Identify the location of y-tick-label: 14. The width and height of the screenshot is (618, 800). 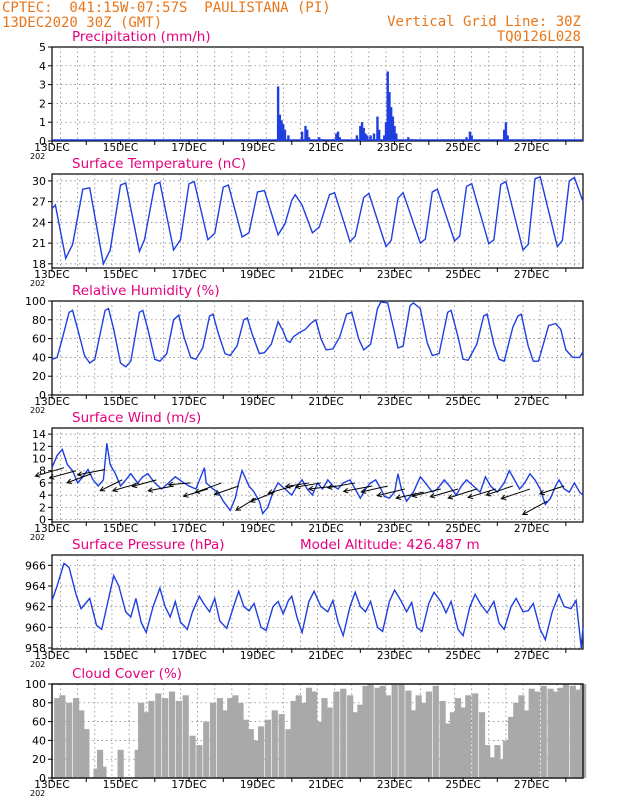
(39, 434).